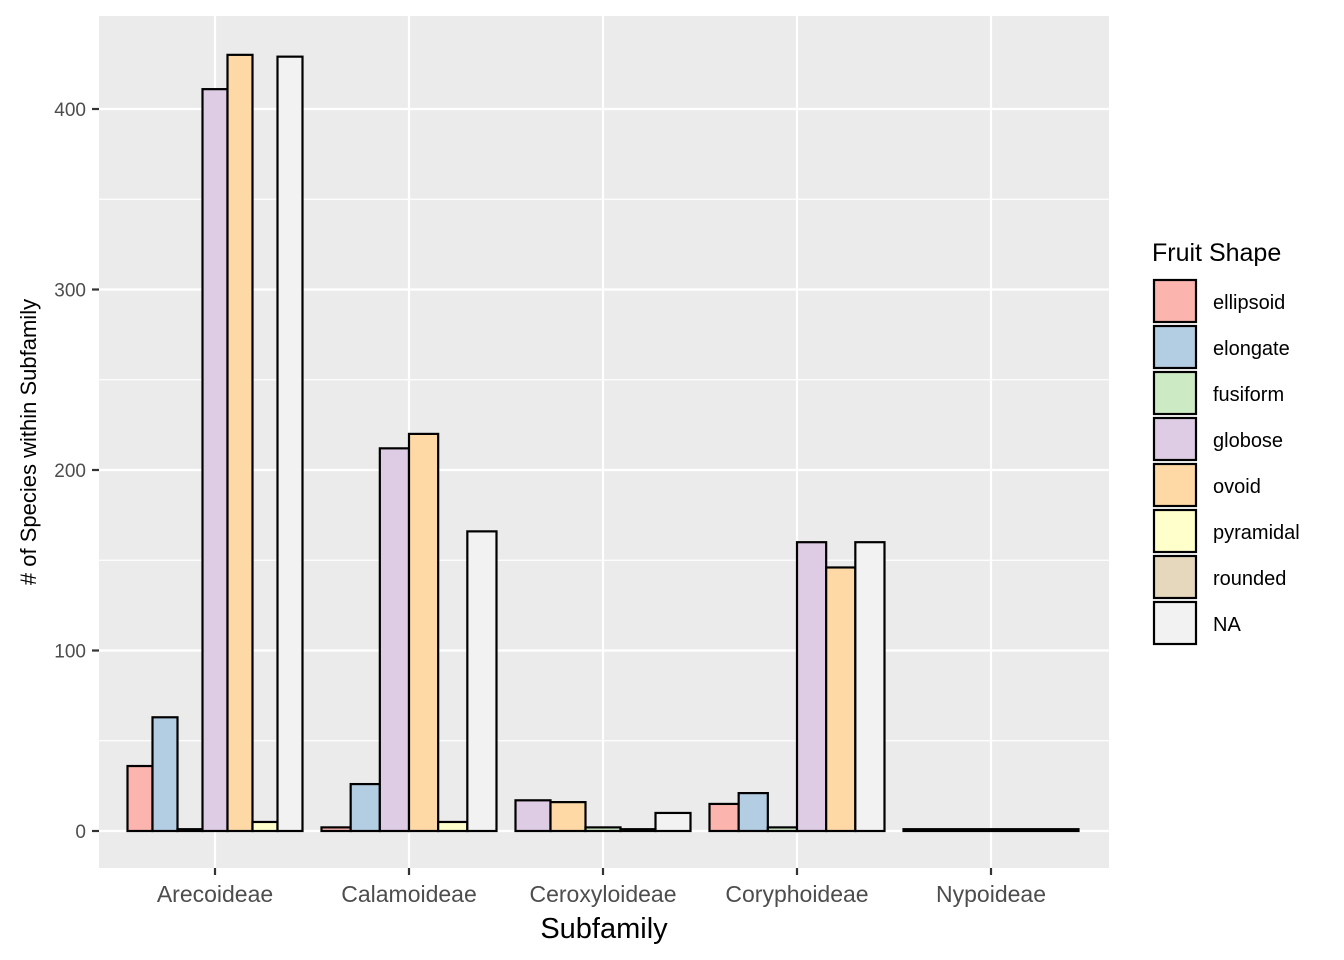 The width and height of the screenshot is (1344, 960). Describe the element at coordinates (1216, 253) in the screenshot. I see `legend-title: Fruit Shape` at that location.